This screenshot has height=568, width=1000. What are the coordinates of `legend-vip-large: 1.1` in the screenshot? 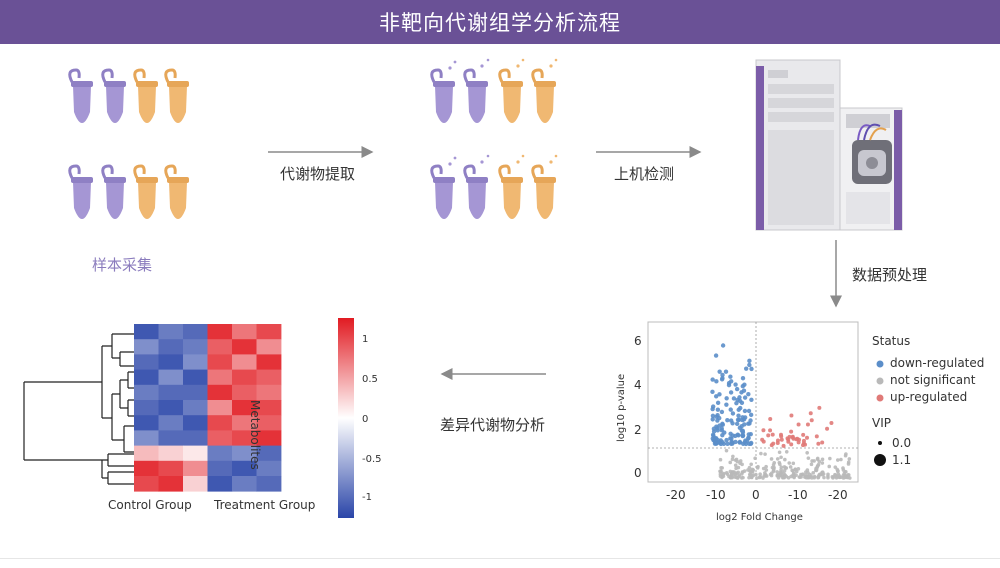 It's located at (902, 460).